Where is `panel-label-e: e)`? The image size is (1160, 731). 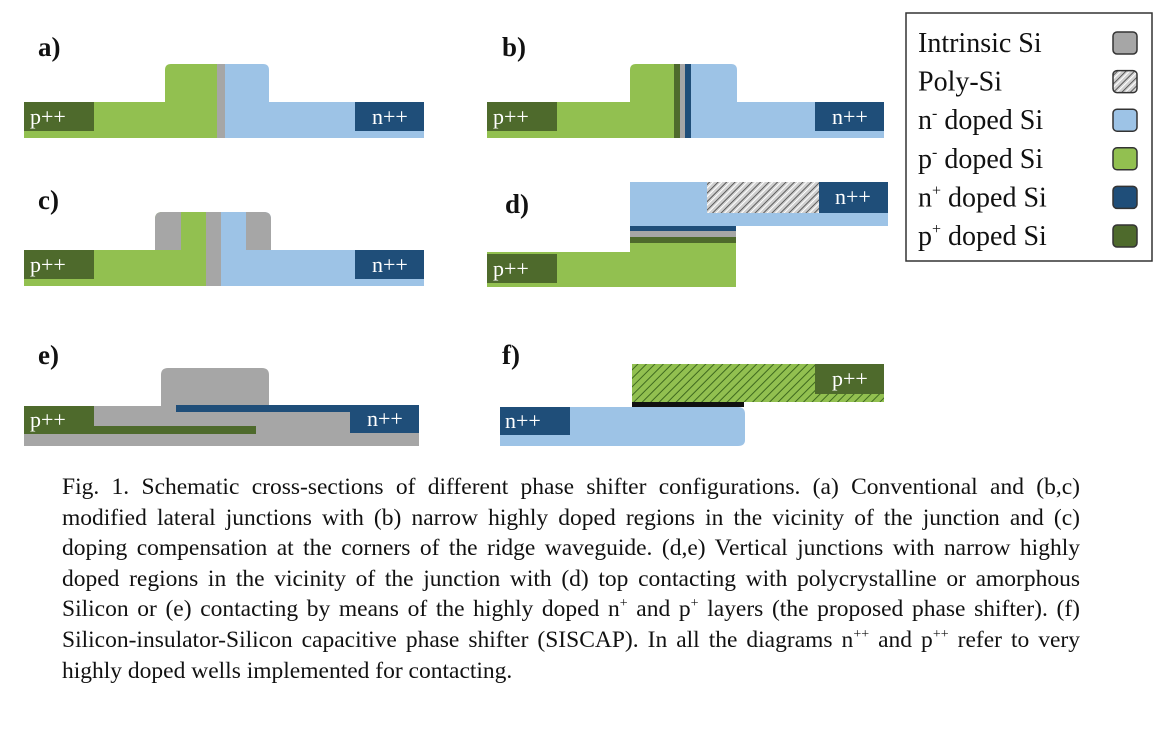 panel-label-e: e) is located at coordinates (48, 355).